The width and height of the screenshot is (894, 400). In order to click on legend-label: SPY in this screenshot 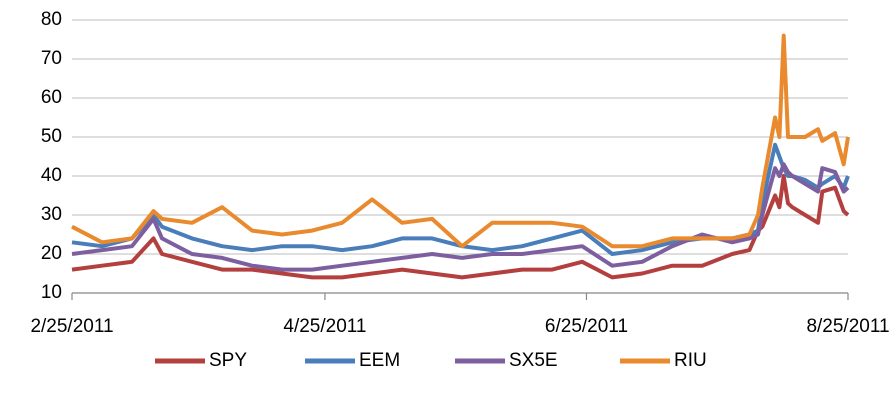, I will do `click(228, 360)`.